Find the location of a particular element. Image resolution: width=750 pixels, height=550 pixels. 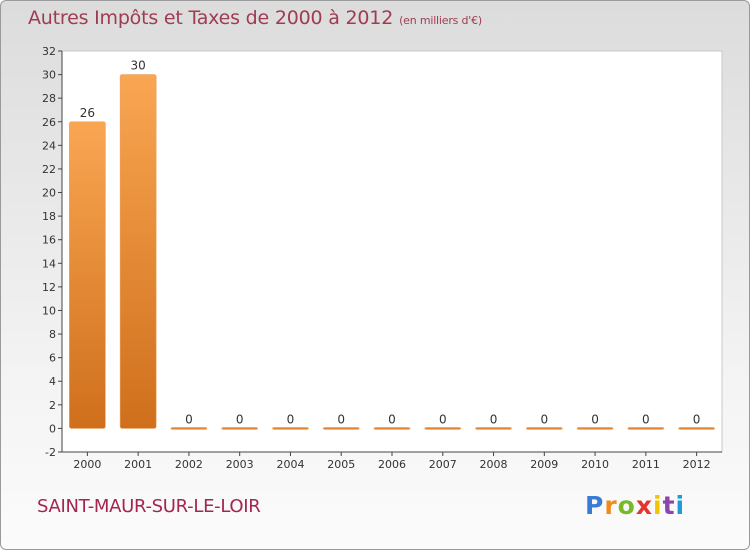

x-tick-label: 2009 is located at coordinates (544, 464).